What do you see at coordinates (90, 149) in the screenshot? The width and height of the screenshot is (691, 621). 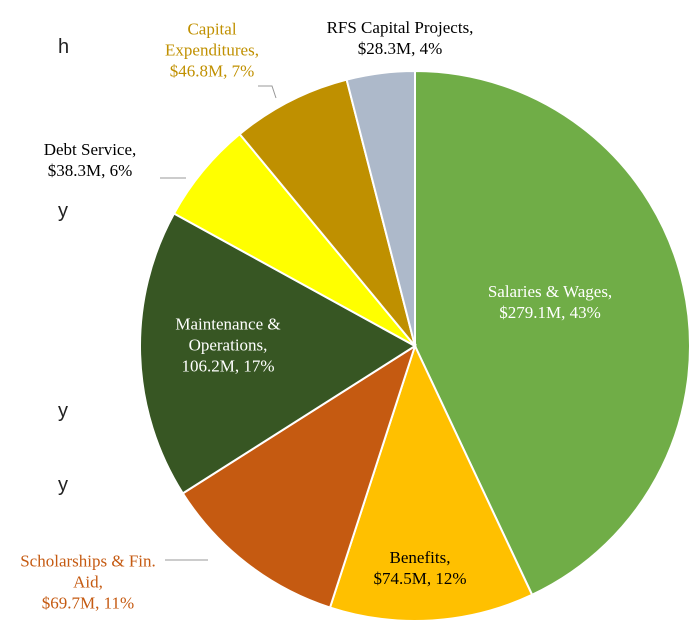 I see `slice-name: Debt Service,` at bounding box center [90, 149].